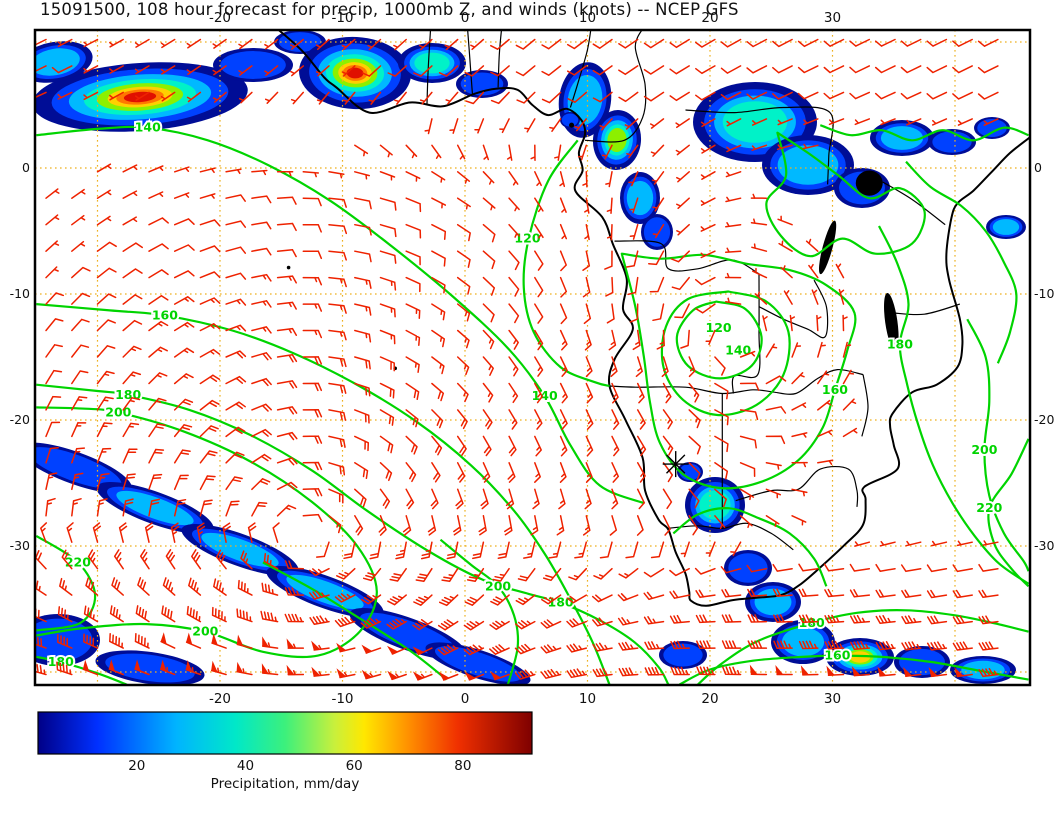 Image resolution: width=1056 pixels, height=816 pixels. Describe the element at coordinates (20, 419) in the screenshot. I see `lat-tick-label-left: -20` at that location.